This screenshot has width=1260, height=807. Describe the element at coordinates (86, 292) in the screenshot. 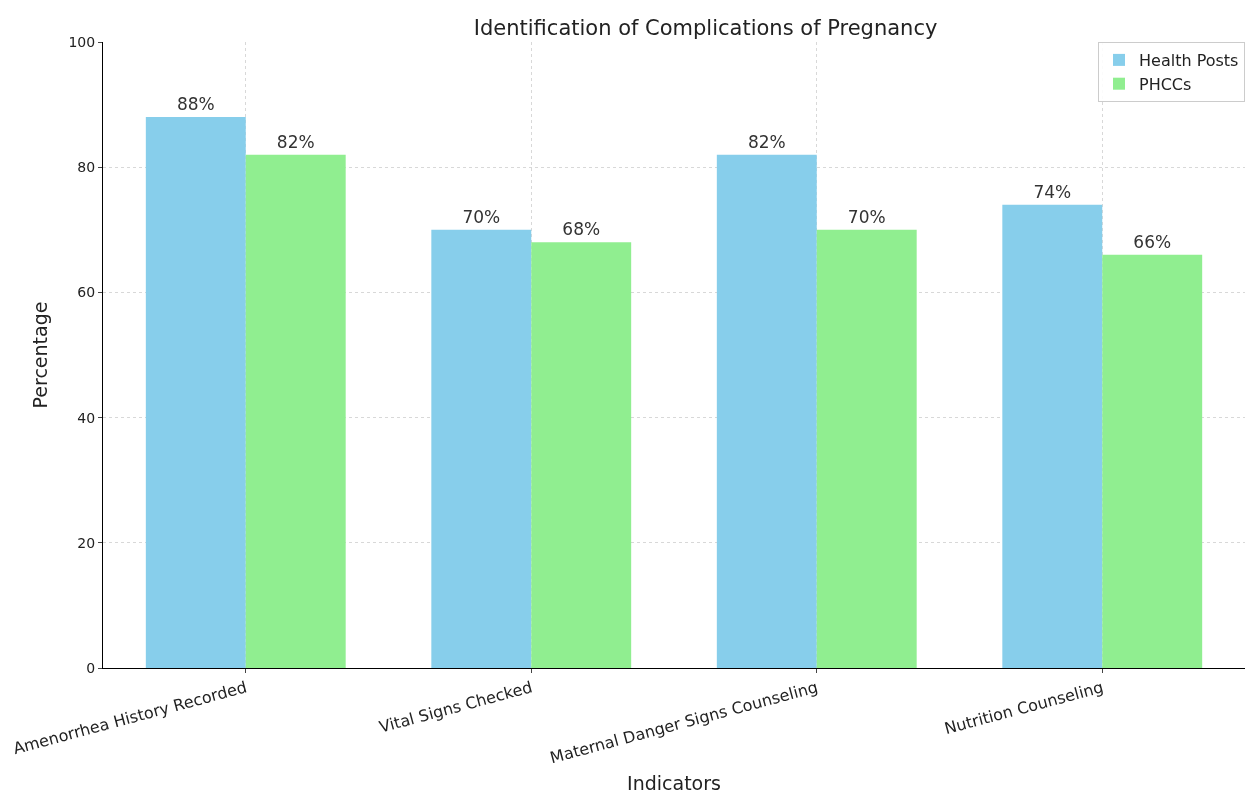

I see `y-tick-label: 60` at that location.